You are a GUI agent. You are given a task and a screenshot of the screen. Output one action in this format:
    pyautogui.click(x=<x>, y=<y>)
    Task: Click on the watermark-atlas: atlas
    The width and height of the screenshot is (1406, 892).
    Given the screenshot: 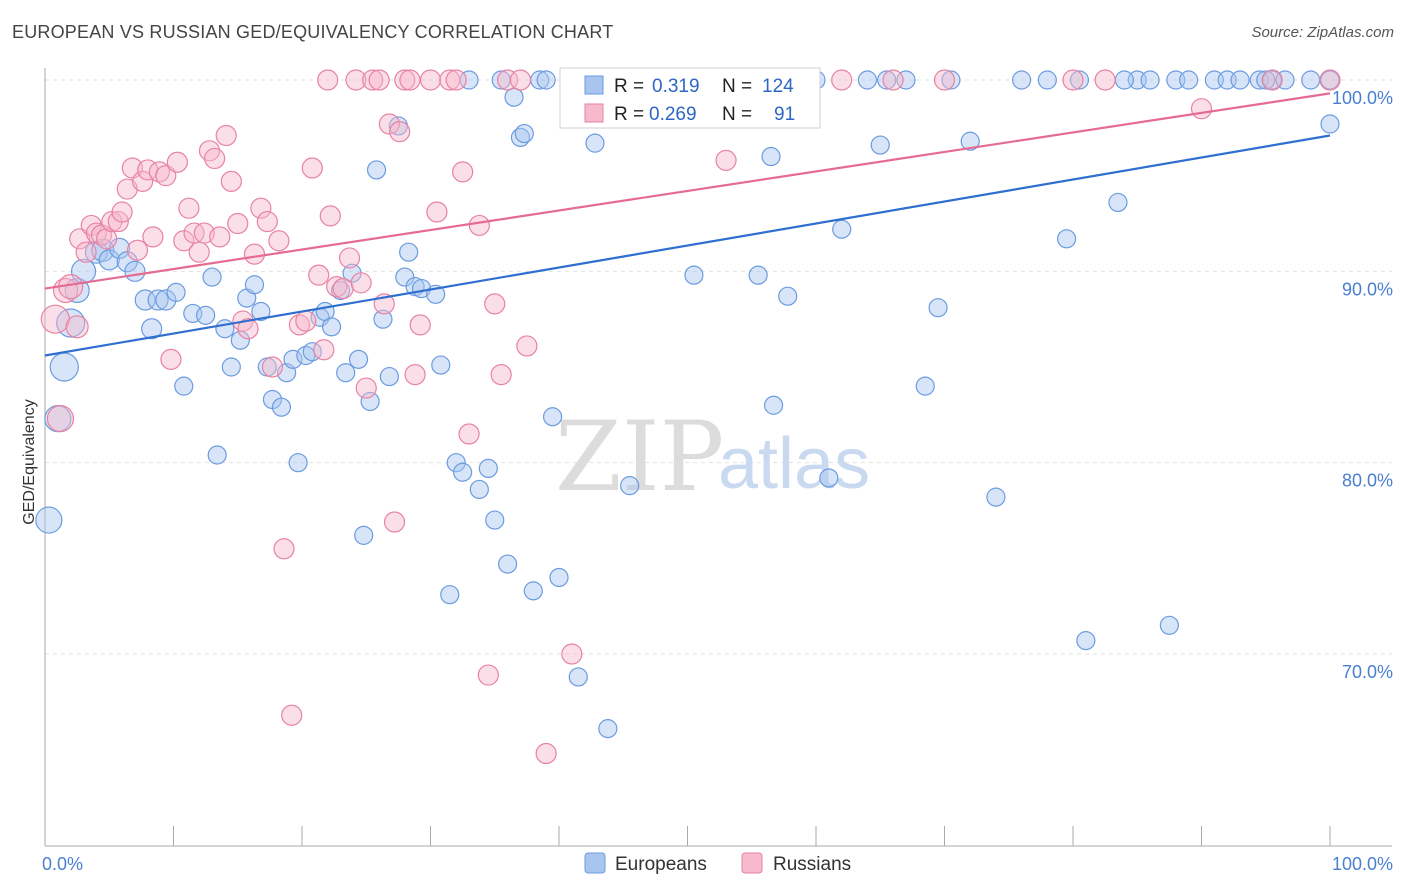 What is the action you would take?
    pyautogui.click(x=794, y=464)
    